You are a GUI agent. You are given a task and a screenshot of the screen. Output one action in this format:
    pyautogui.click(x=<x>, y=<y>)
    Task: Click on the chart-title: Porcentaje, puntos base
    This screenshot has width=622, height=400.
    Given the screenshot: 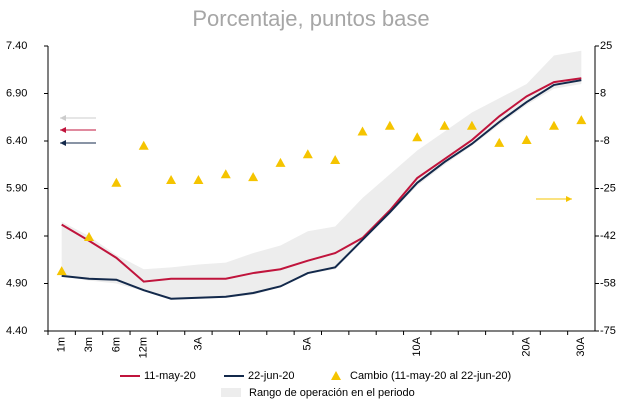 What is the action you would take?
    pyautogui.click(x=310, y=18)
    